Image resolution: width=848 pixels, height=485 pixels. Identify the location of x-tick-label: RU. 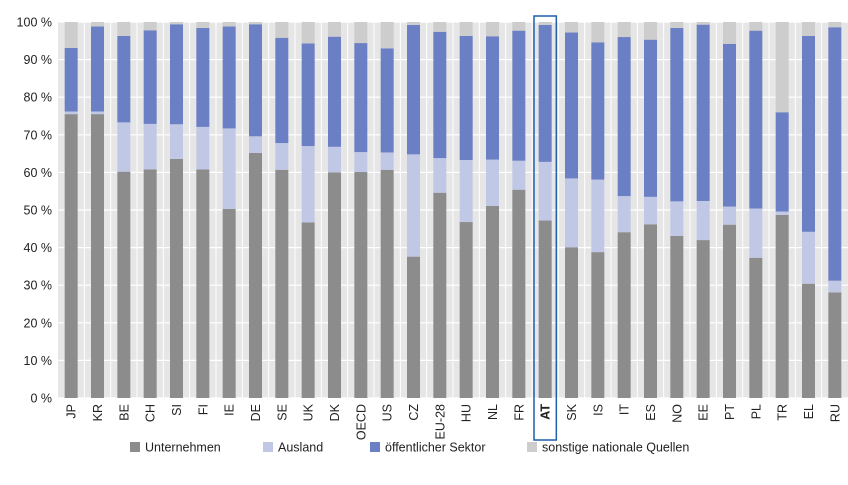
(835, 413).